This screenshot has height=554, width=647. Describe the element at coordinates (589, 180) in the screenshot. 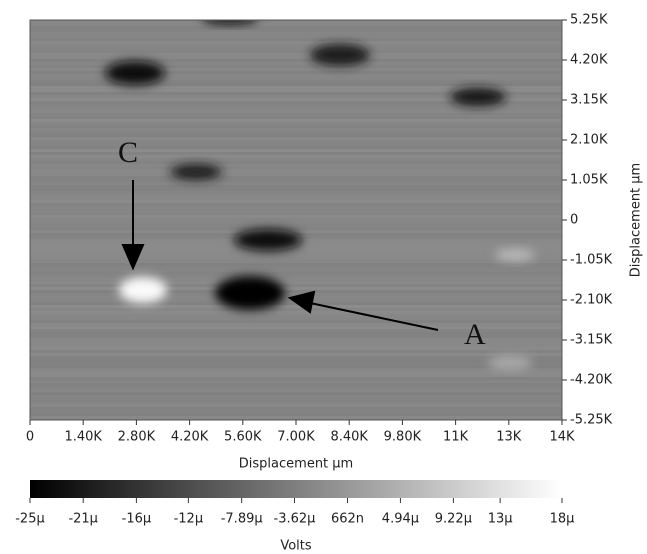

I see `y-tick-label: 1.05K` at that location.